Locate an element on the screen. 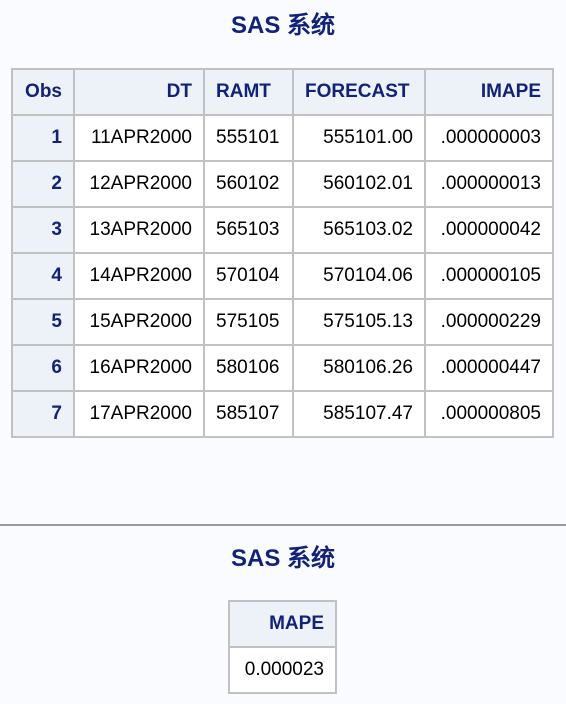 The width and height of the screenshot is (566, 704). column-header-imape: IMAPE is located at coordinates (489, 92).